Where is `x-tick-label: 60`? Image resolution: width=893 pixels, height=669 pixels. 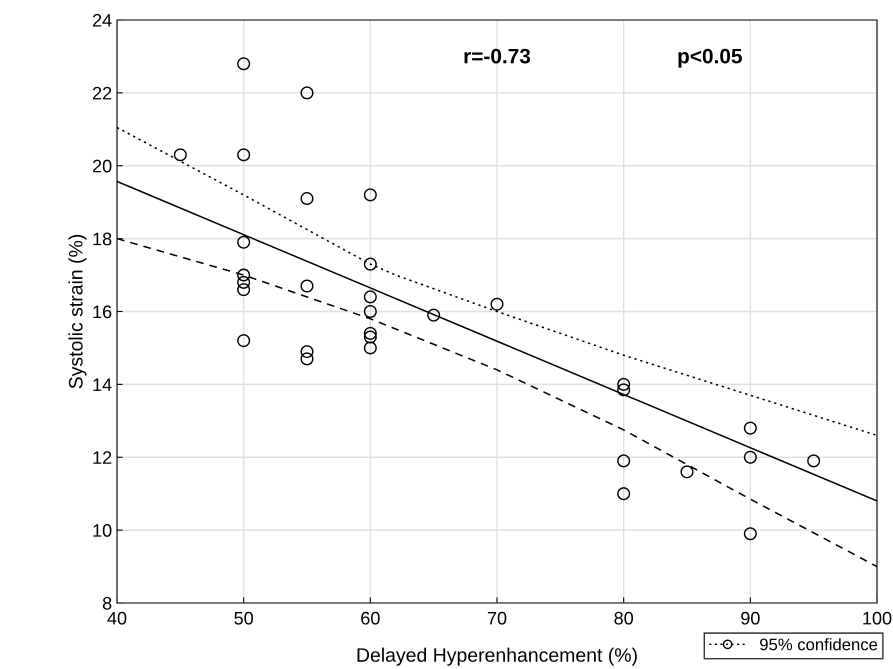 x-tick-label: 60 is located at coordinates (370, 618).